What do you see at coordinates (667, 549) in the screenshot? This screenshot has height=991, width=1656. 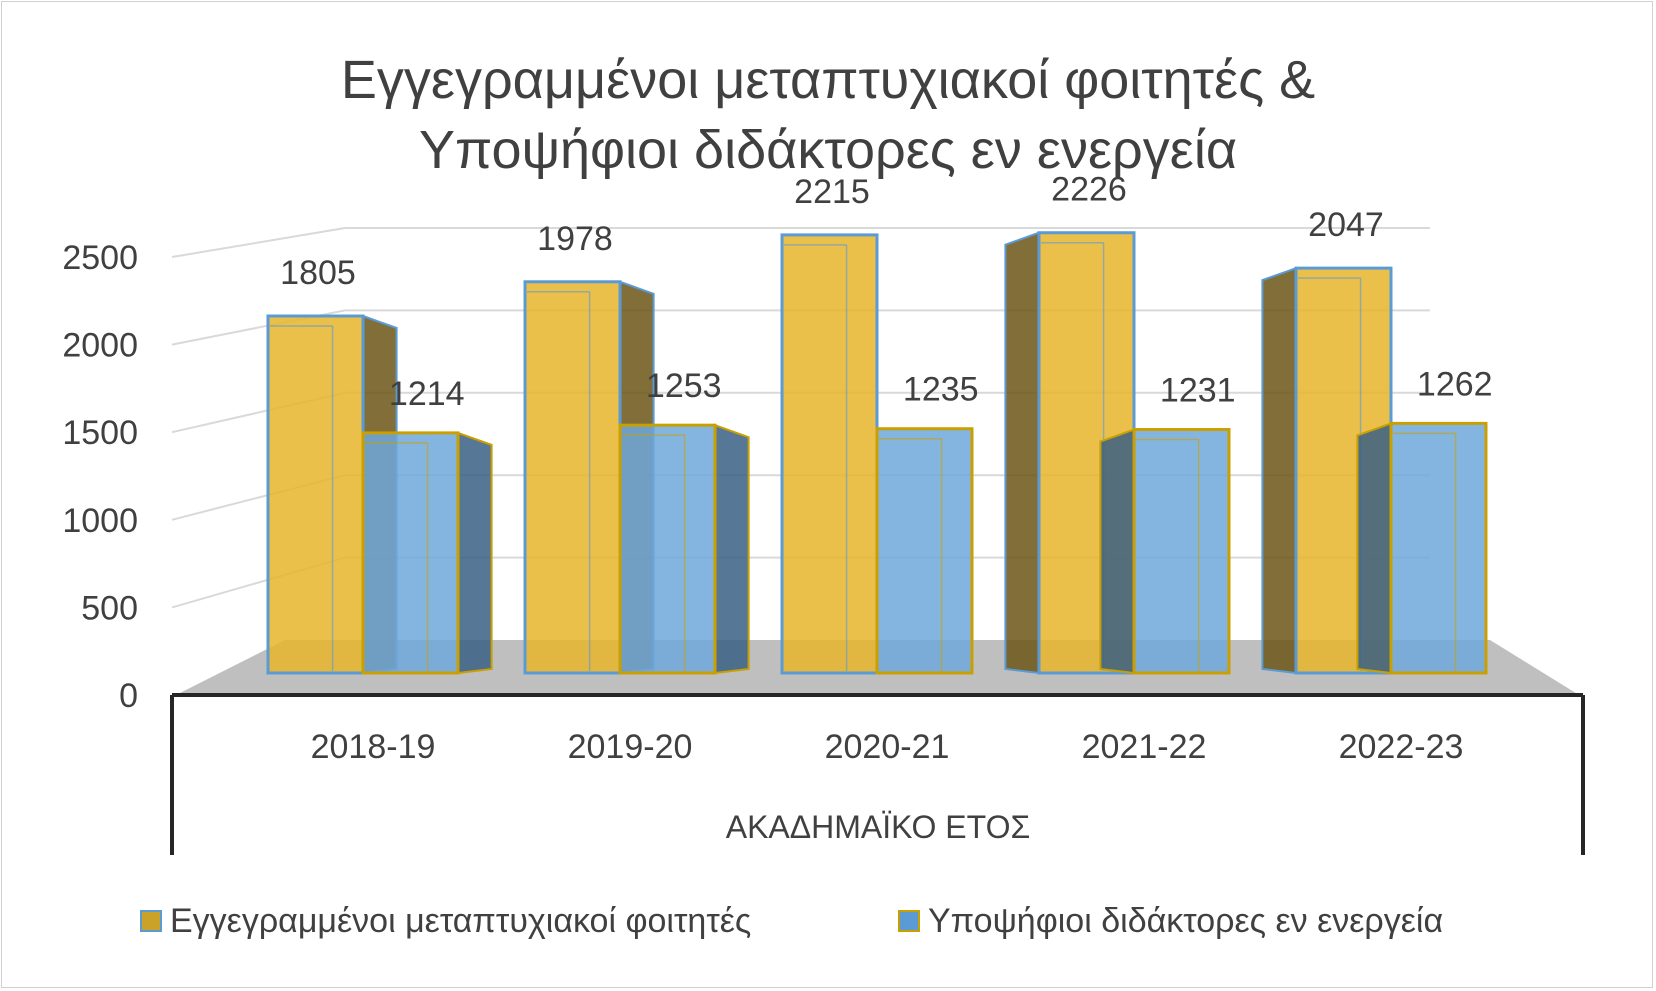 I see `bar-series-2-2019-20-front` at bounding box center [667, 549].